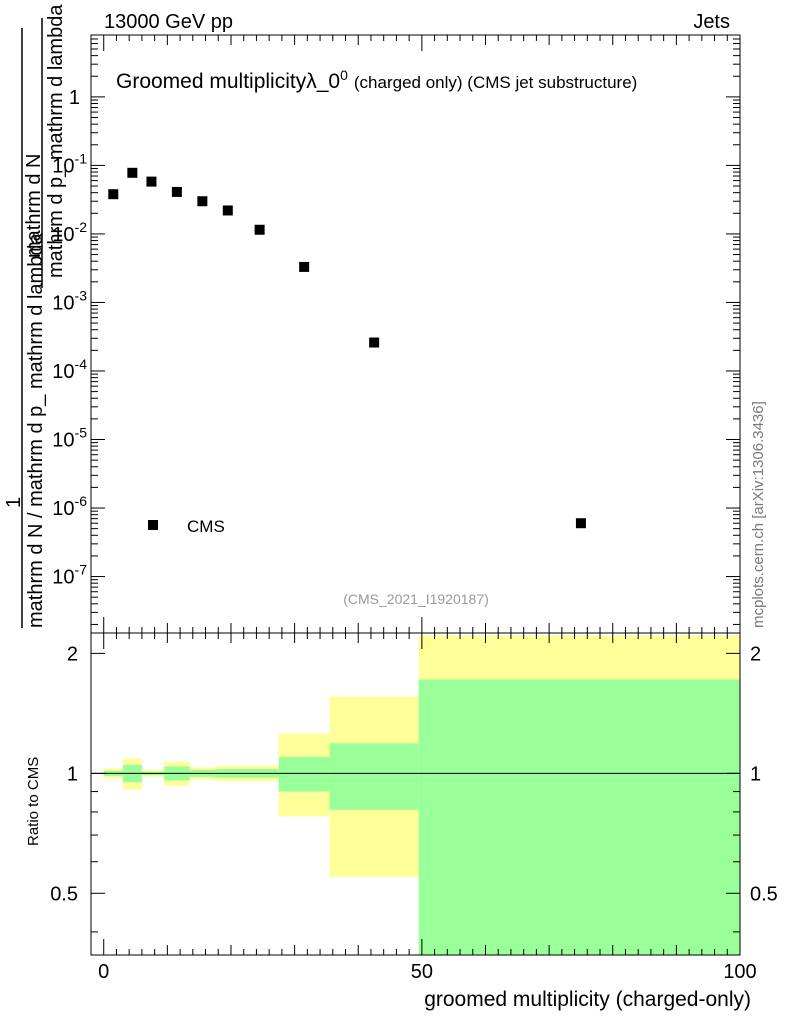  I want to click on x-axis-title: groomed multiplicity (charged-only), so click(587, 999).